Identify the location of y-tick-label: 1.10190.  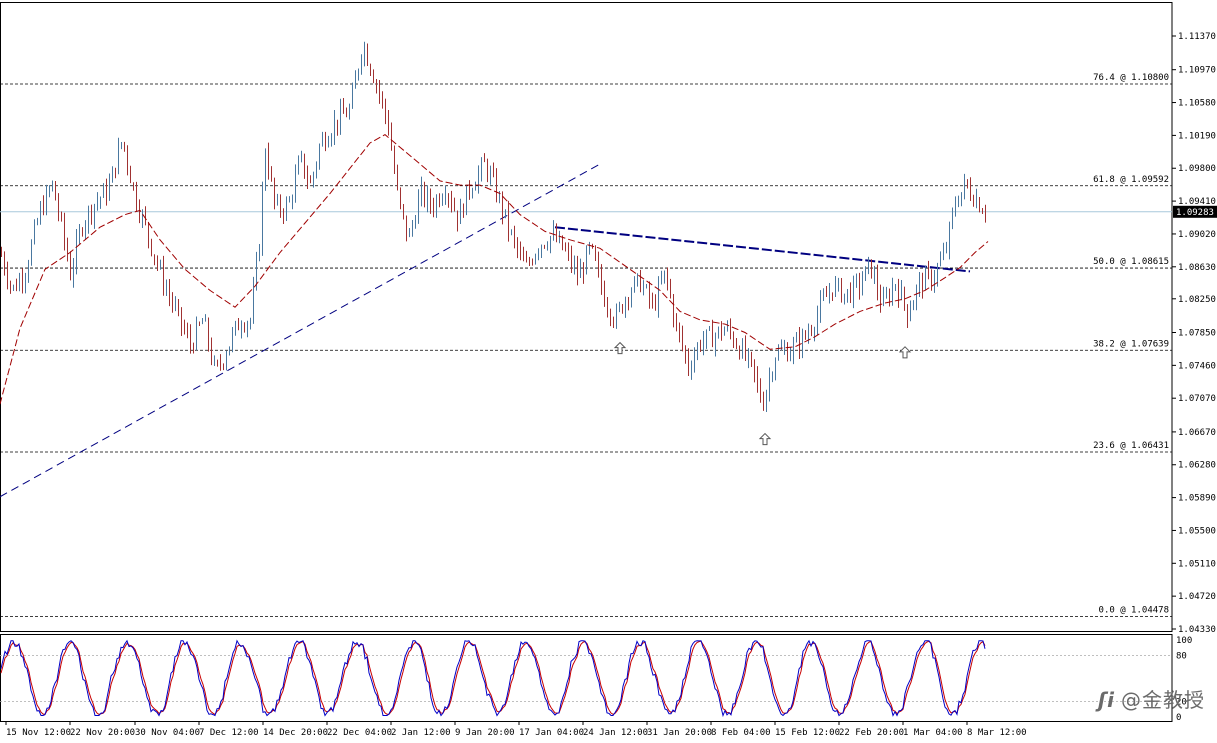
(1197, 136).